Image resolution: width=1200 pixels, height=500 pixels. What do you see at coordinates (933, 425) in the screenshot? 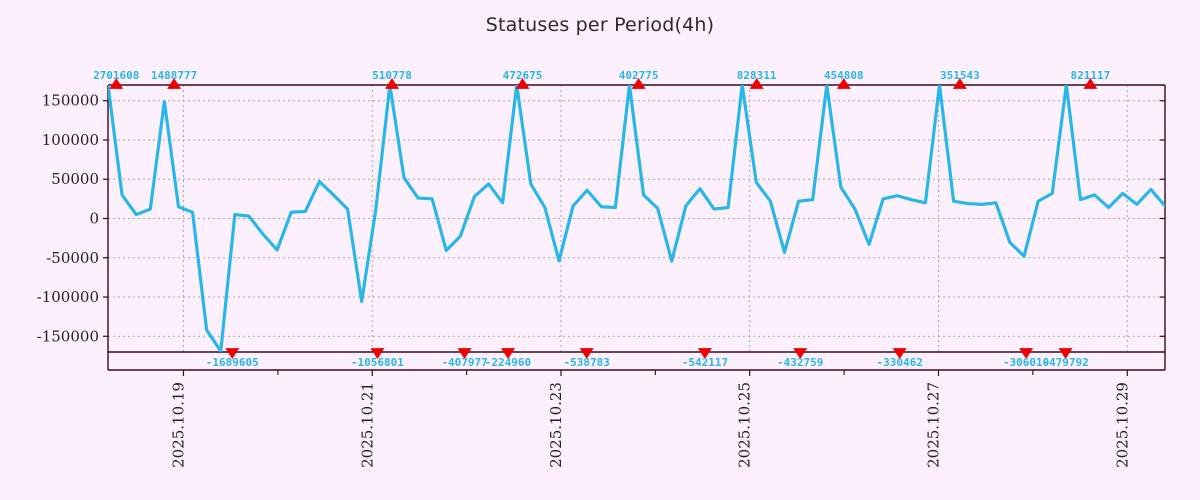
I see `x-tick-label: 2025.10.27` at bounding box center [933, 425].